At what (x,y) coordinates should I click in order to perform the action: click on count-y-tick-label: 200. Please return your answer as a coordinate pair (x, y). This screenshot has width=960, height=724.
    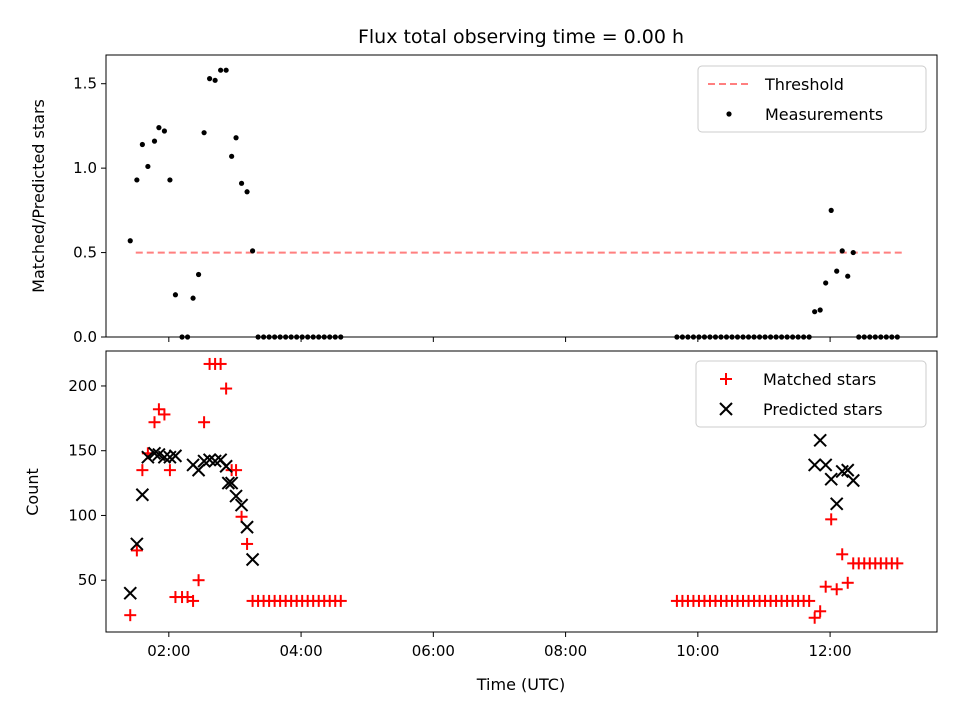
    Looking at the image, I should click on (82, 386).